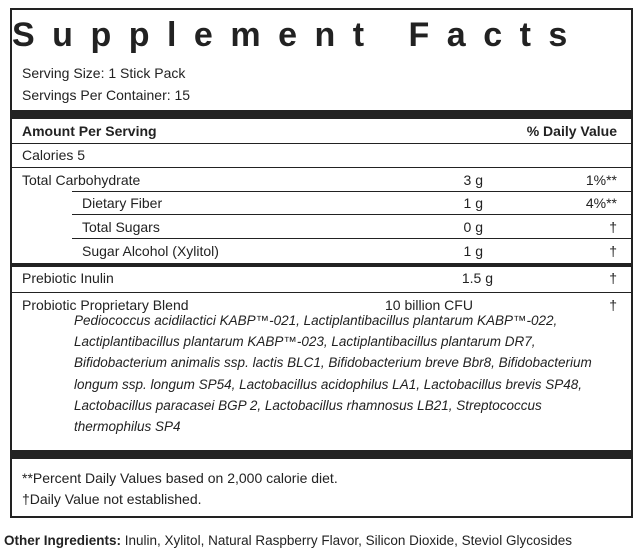 The image size is (643, 553). What do you see at coordinates (473, 180) in the screenshot?
I see `nutrient-amount: 3 g` at bounding box center [473, 180].